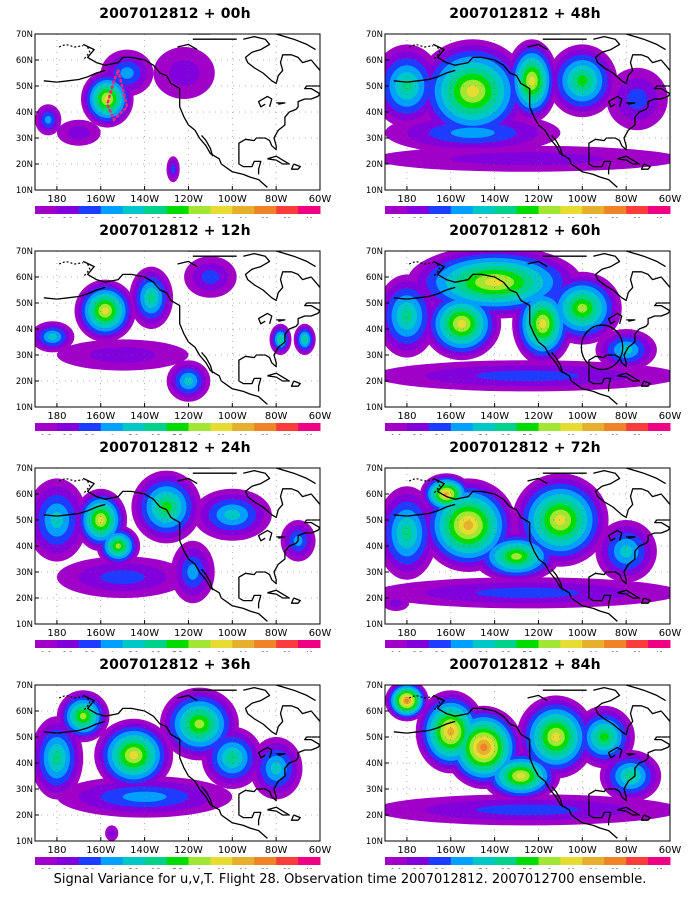  I want to click on x-tick-label: 100W, so click(232, 416).